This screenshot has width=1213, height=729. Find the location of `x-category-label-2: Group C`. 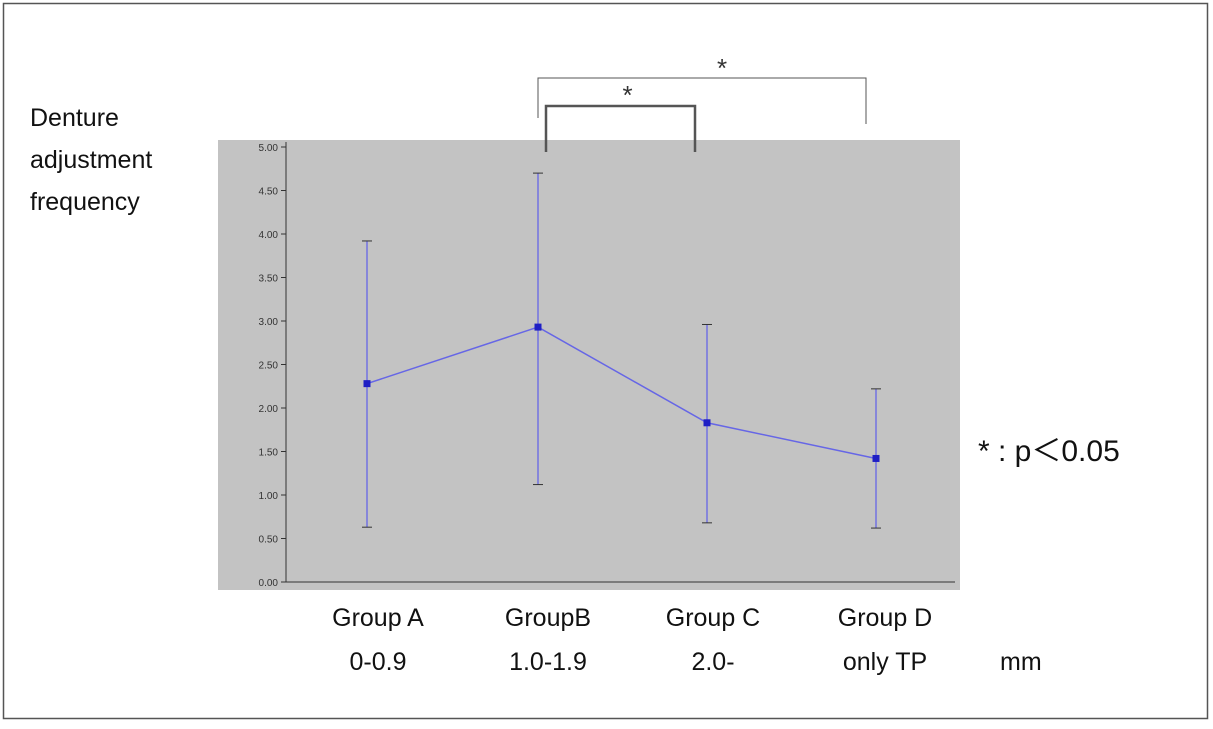

x-category-label-2: Group C is located at coordinates (713, 618).